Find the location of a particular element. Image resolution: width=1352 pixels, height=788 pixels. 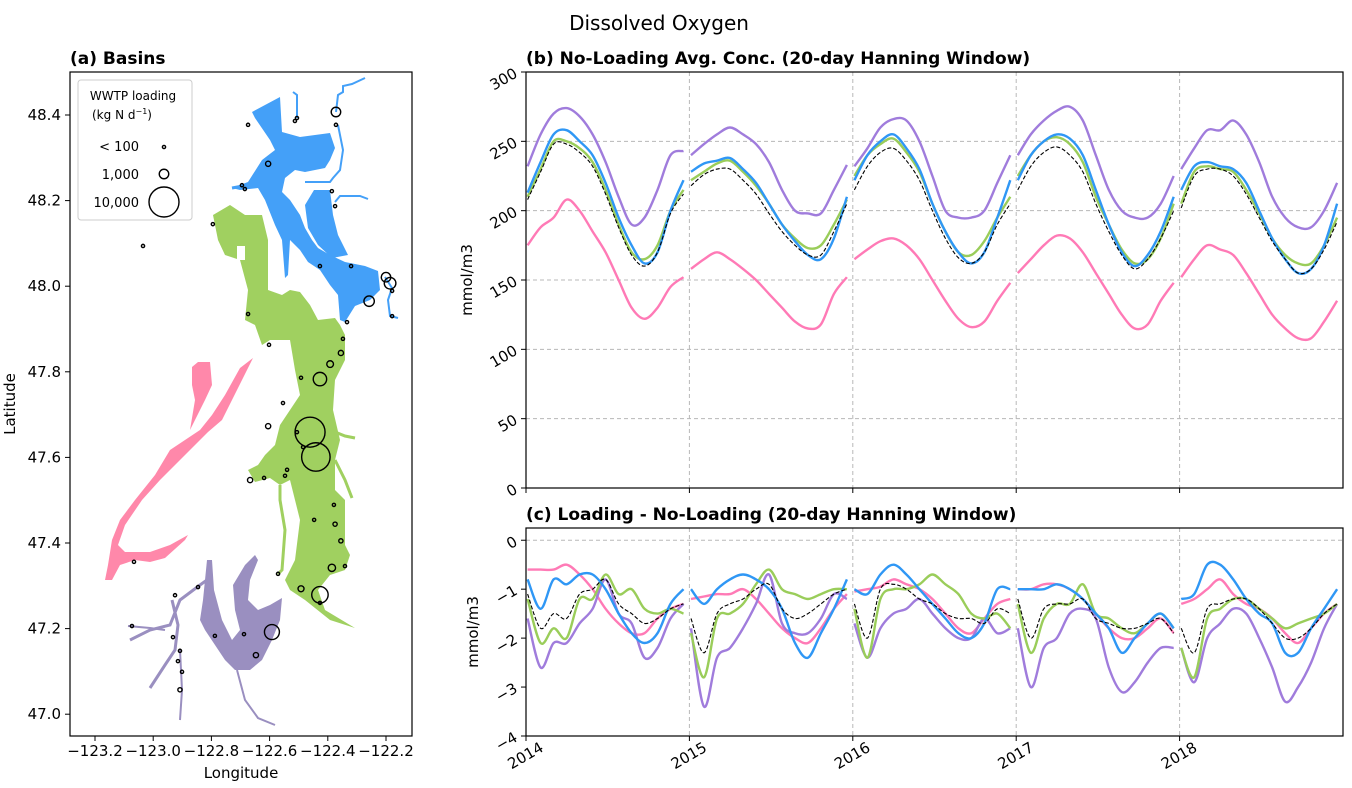

legend-label-small: < 100 is located at coordinates (119, 147).